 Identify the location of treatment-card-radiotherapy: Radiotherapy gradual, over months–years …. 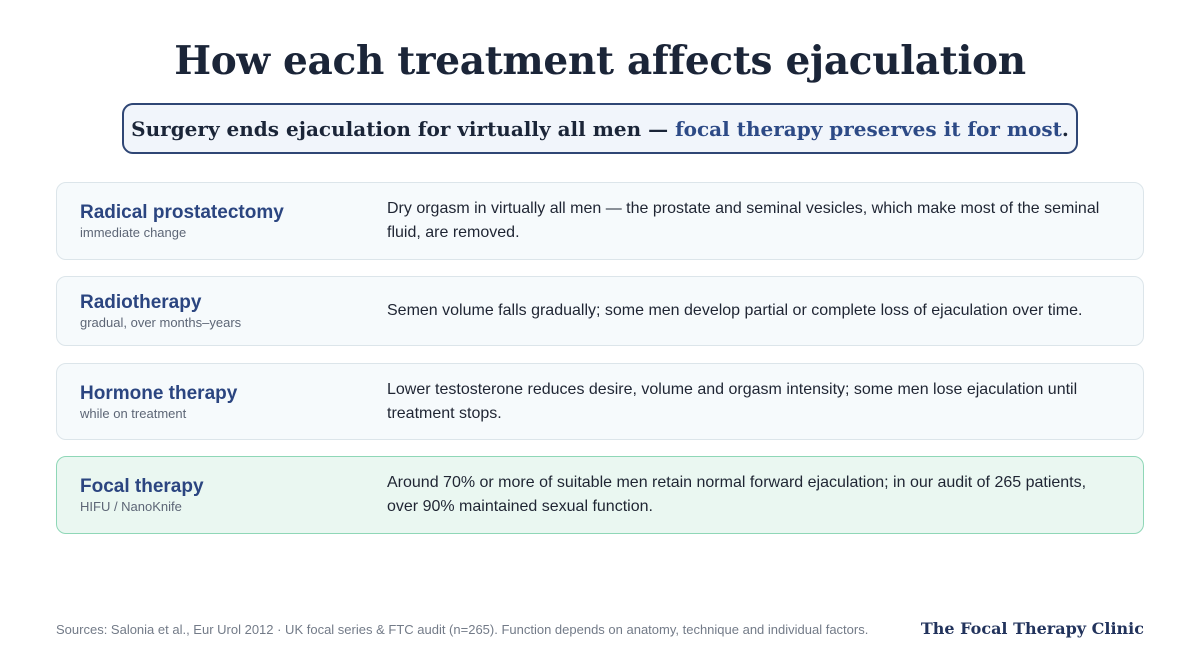
(600, 311).